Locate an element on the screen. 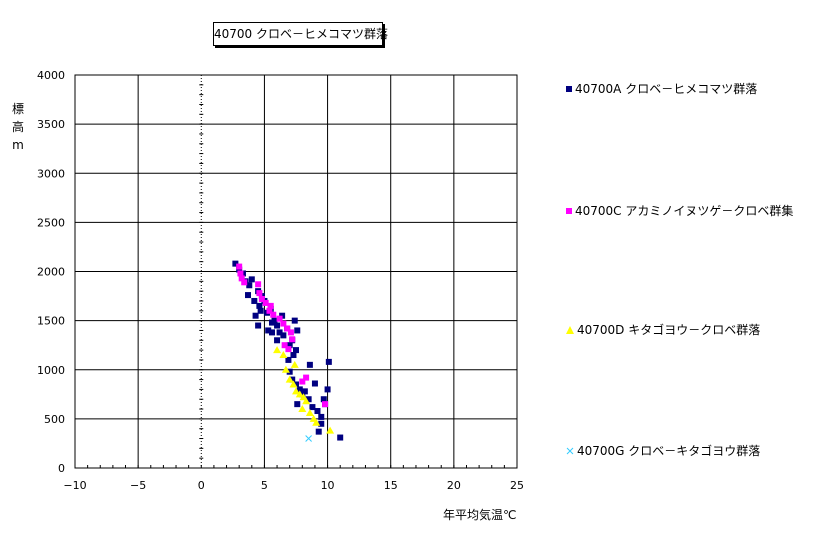  legend-label: 40700D キタゴヨウ－クロベ群落 is located at coordinates (669, 330).